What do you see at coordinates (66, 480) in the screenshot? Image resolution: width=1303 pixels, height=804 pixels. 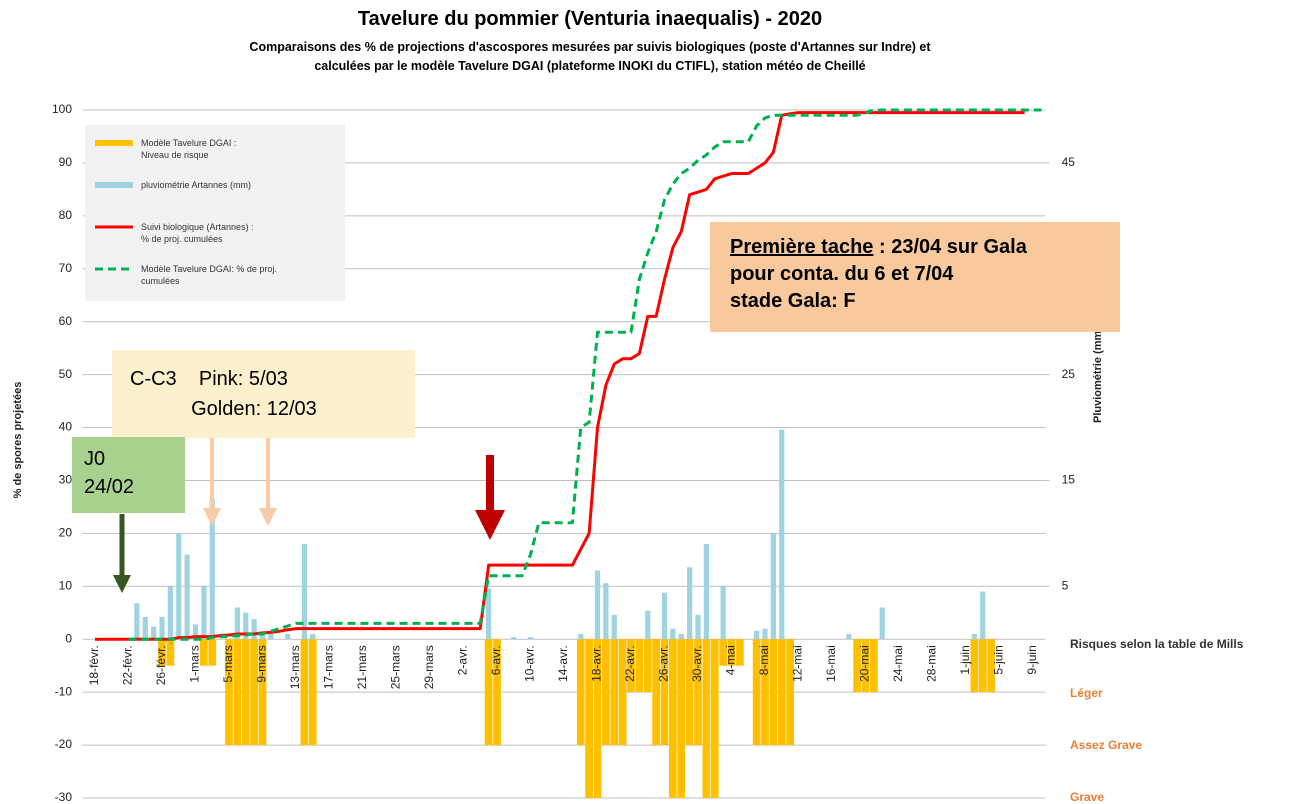 I see `y-tick-label: 30` at bounding box center [66, 480].